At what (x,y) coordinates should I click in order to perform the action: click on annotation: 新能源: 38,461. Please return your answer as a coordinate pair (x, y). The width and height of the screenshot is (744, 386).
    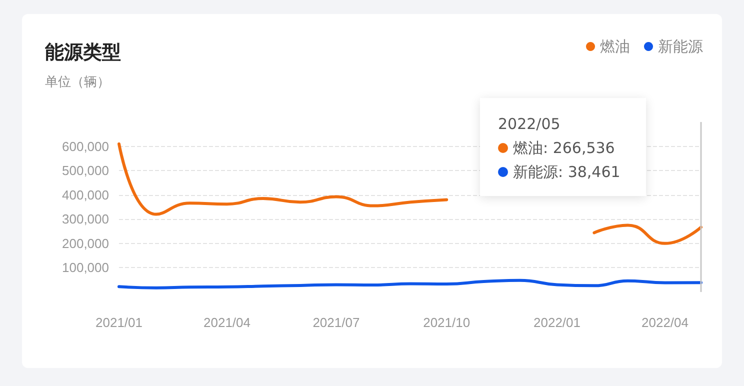
    Looking at the image, I should click on (566, 172).